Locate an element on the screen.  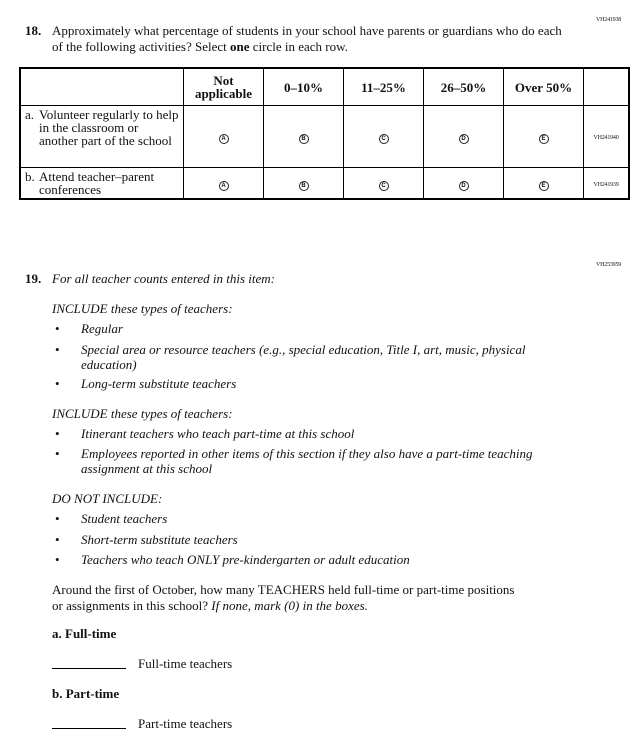
col-header: 11–25% is located at coordinates (383, 86).